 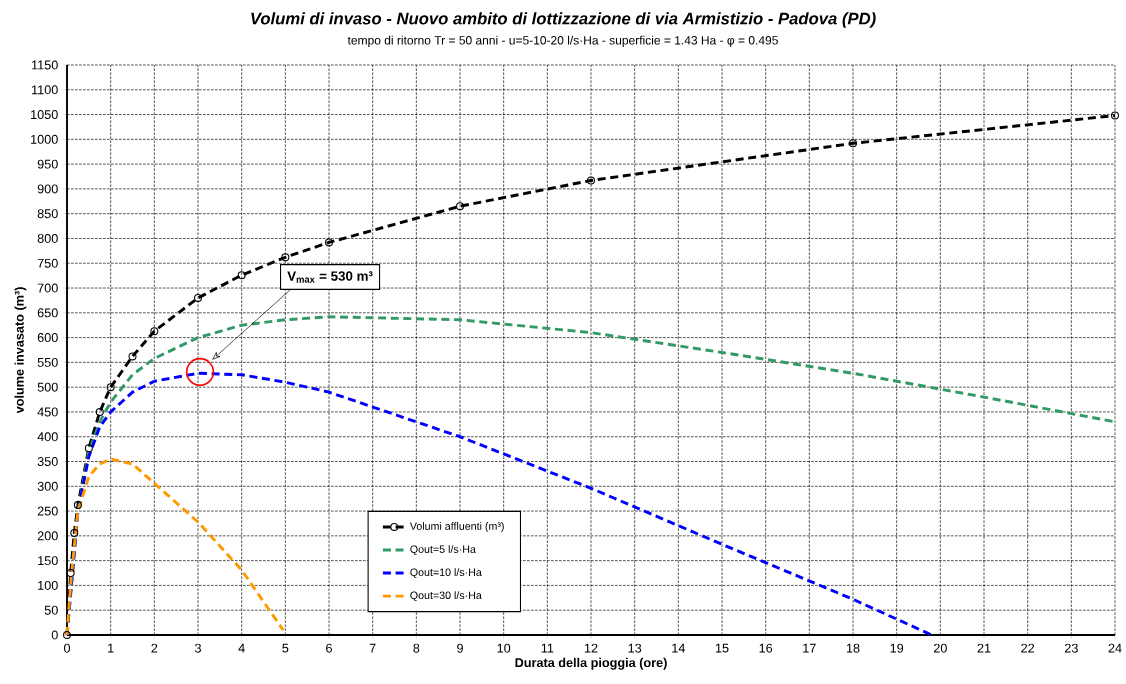 I want to click on y-axis-title: volume invasato (m³), so click(x=20, y=350).